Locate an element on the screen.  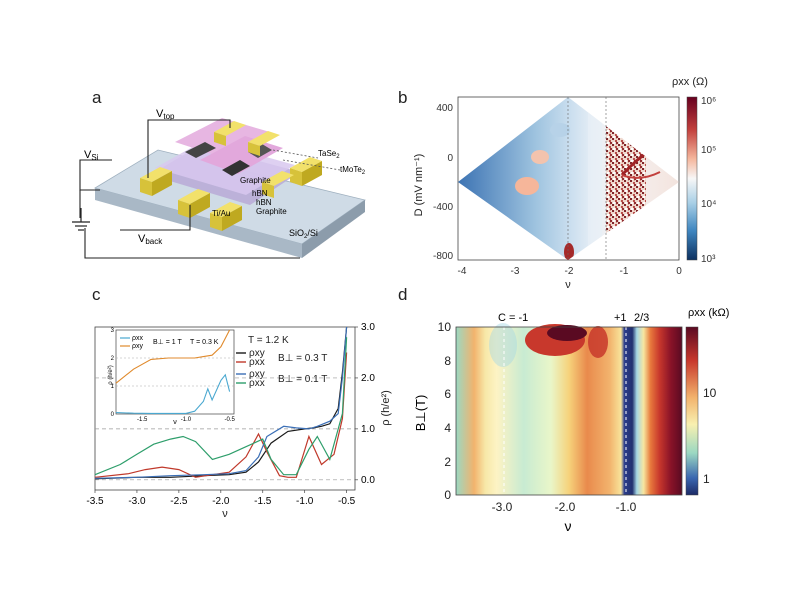
substrate-front is located at coordinates (198, 223).